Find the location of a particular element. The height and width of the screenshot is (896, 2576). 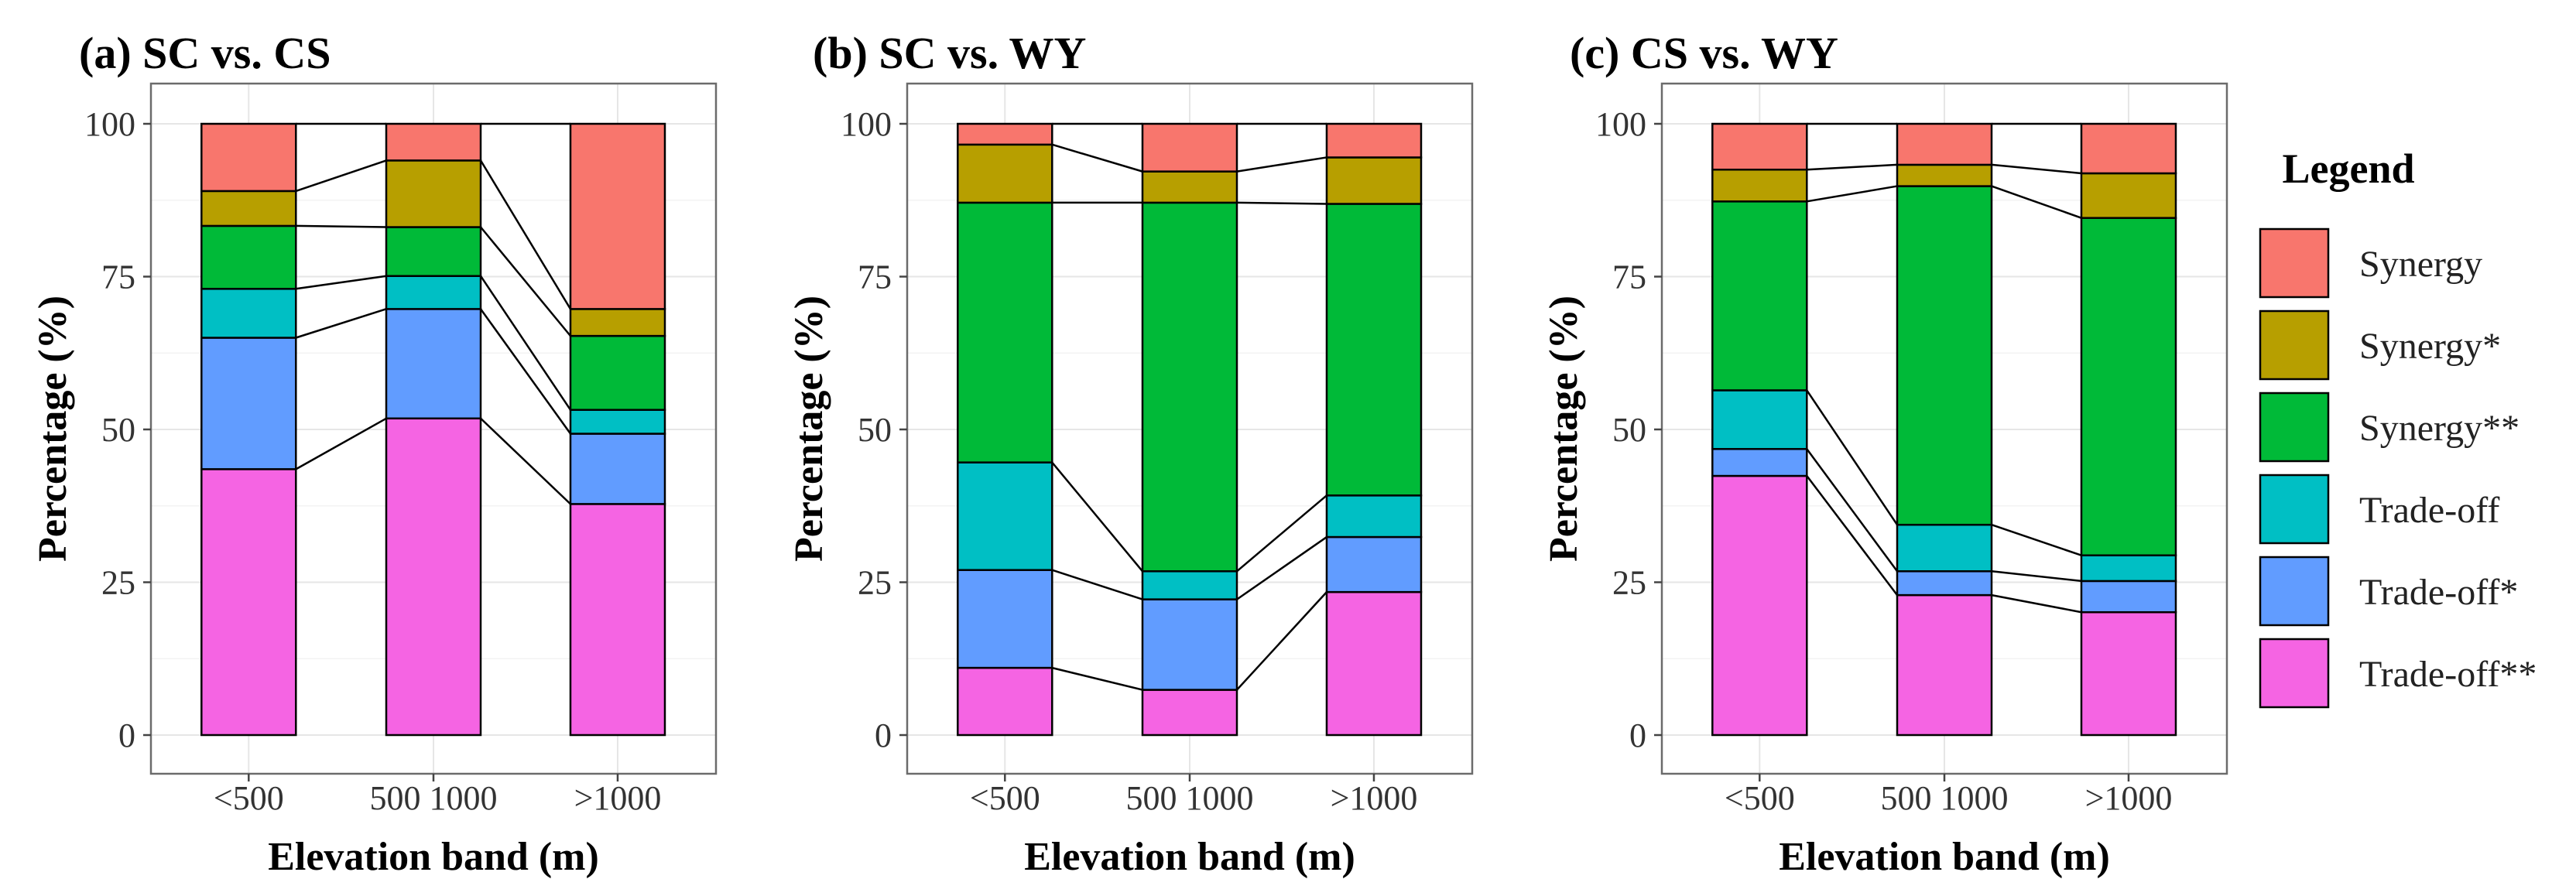

panel-title: (c) CS vs. WY is located at coordinates (1704, 53).